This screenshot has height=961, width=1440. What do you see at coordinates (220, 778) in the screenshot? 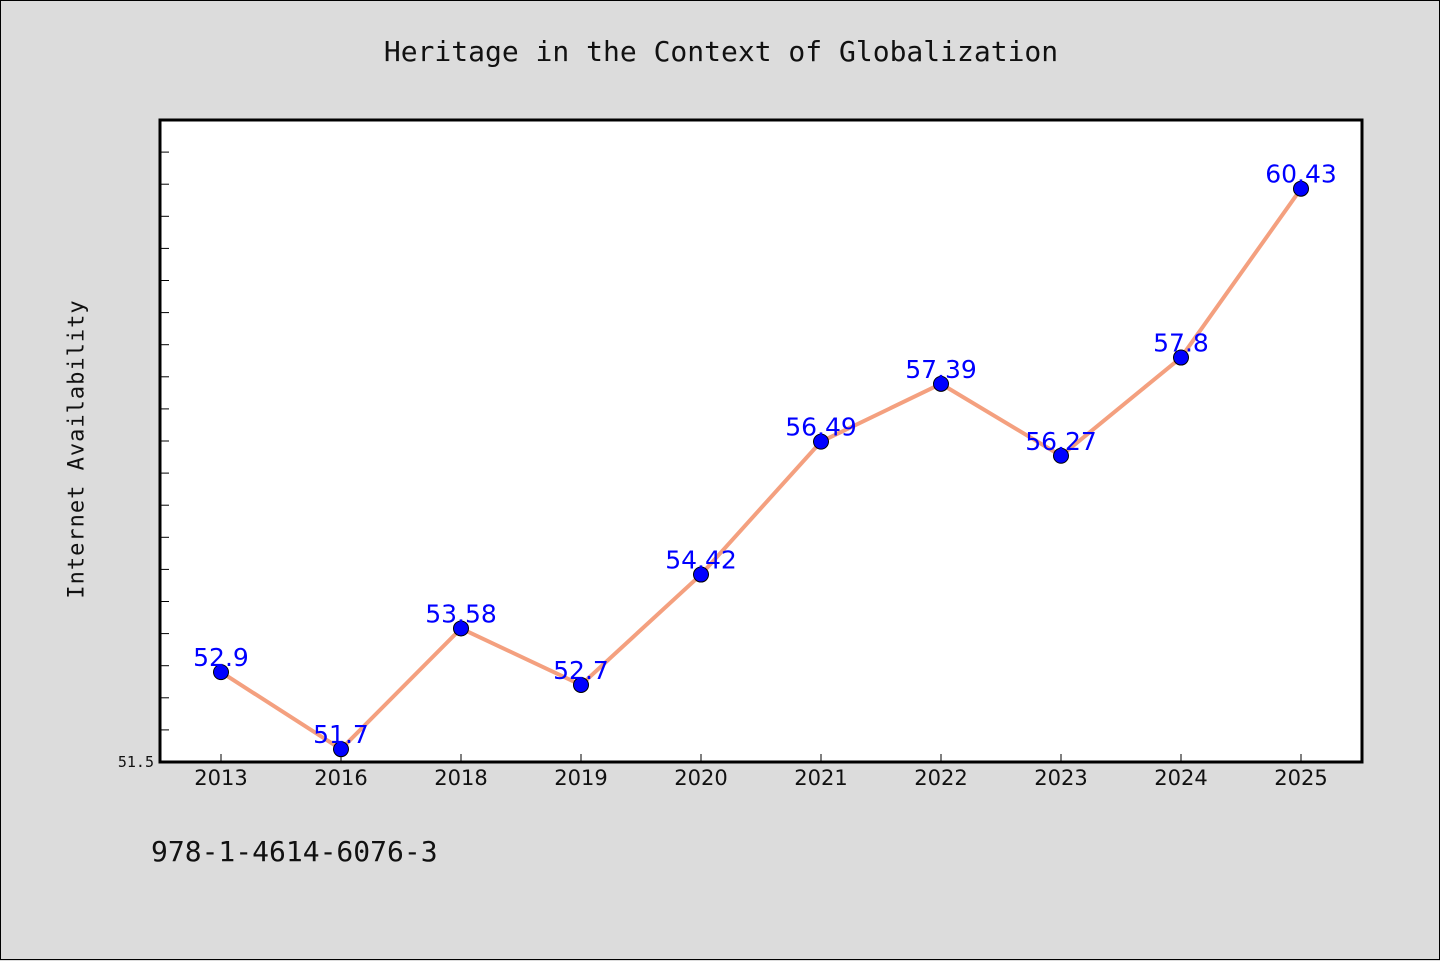
I see `x-tick-label: 2013` at bounding box center [220, 778].